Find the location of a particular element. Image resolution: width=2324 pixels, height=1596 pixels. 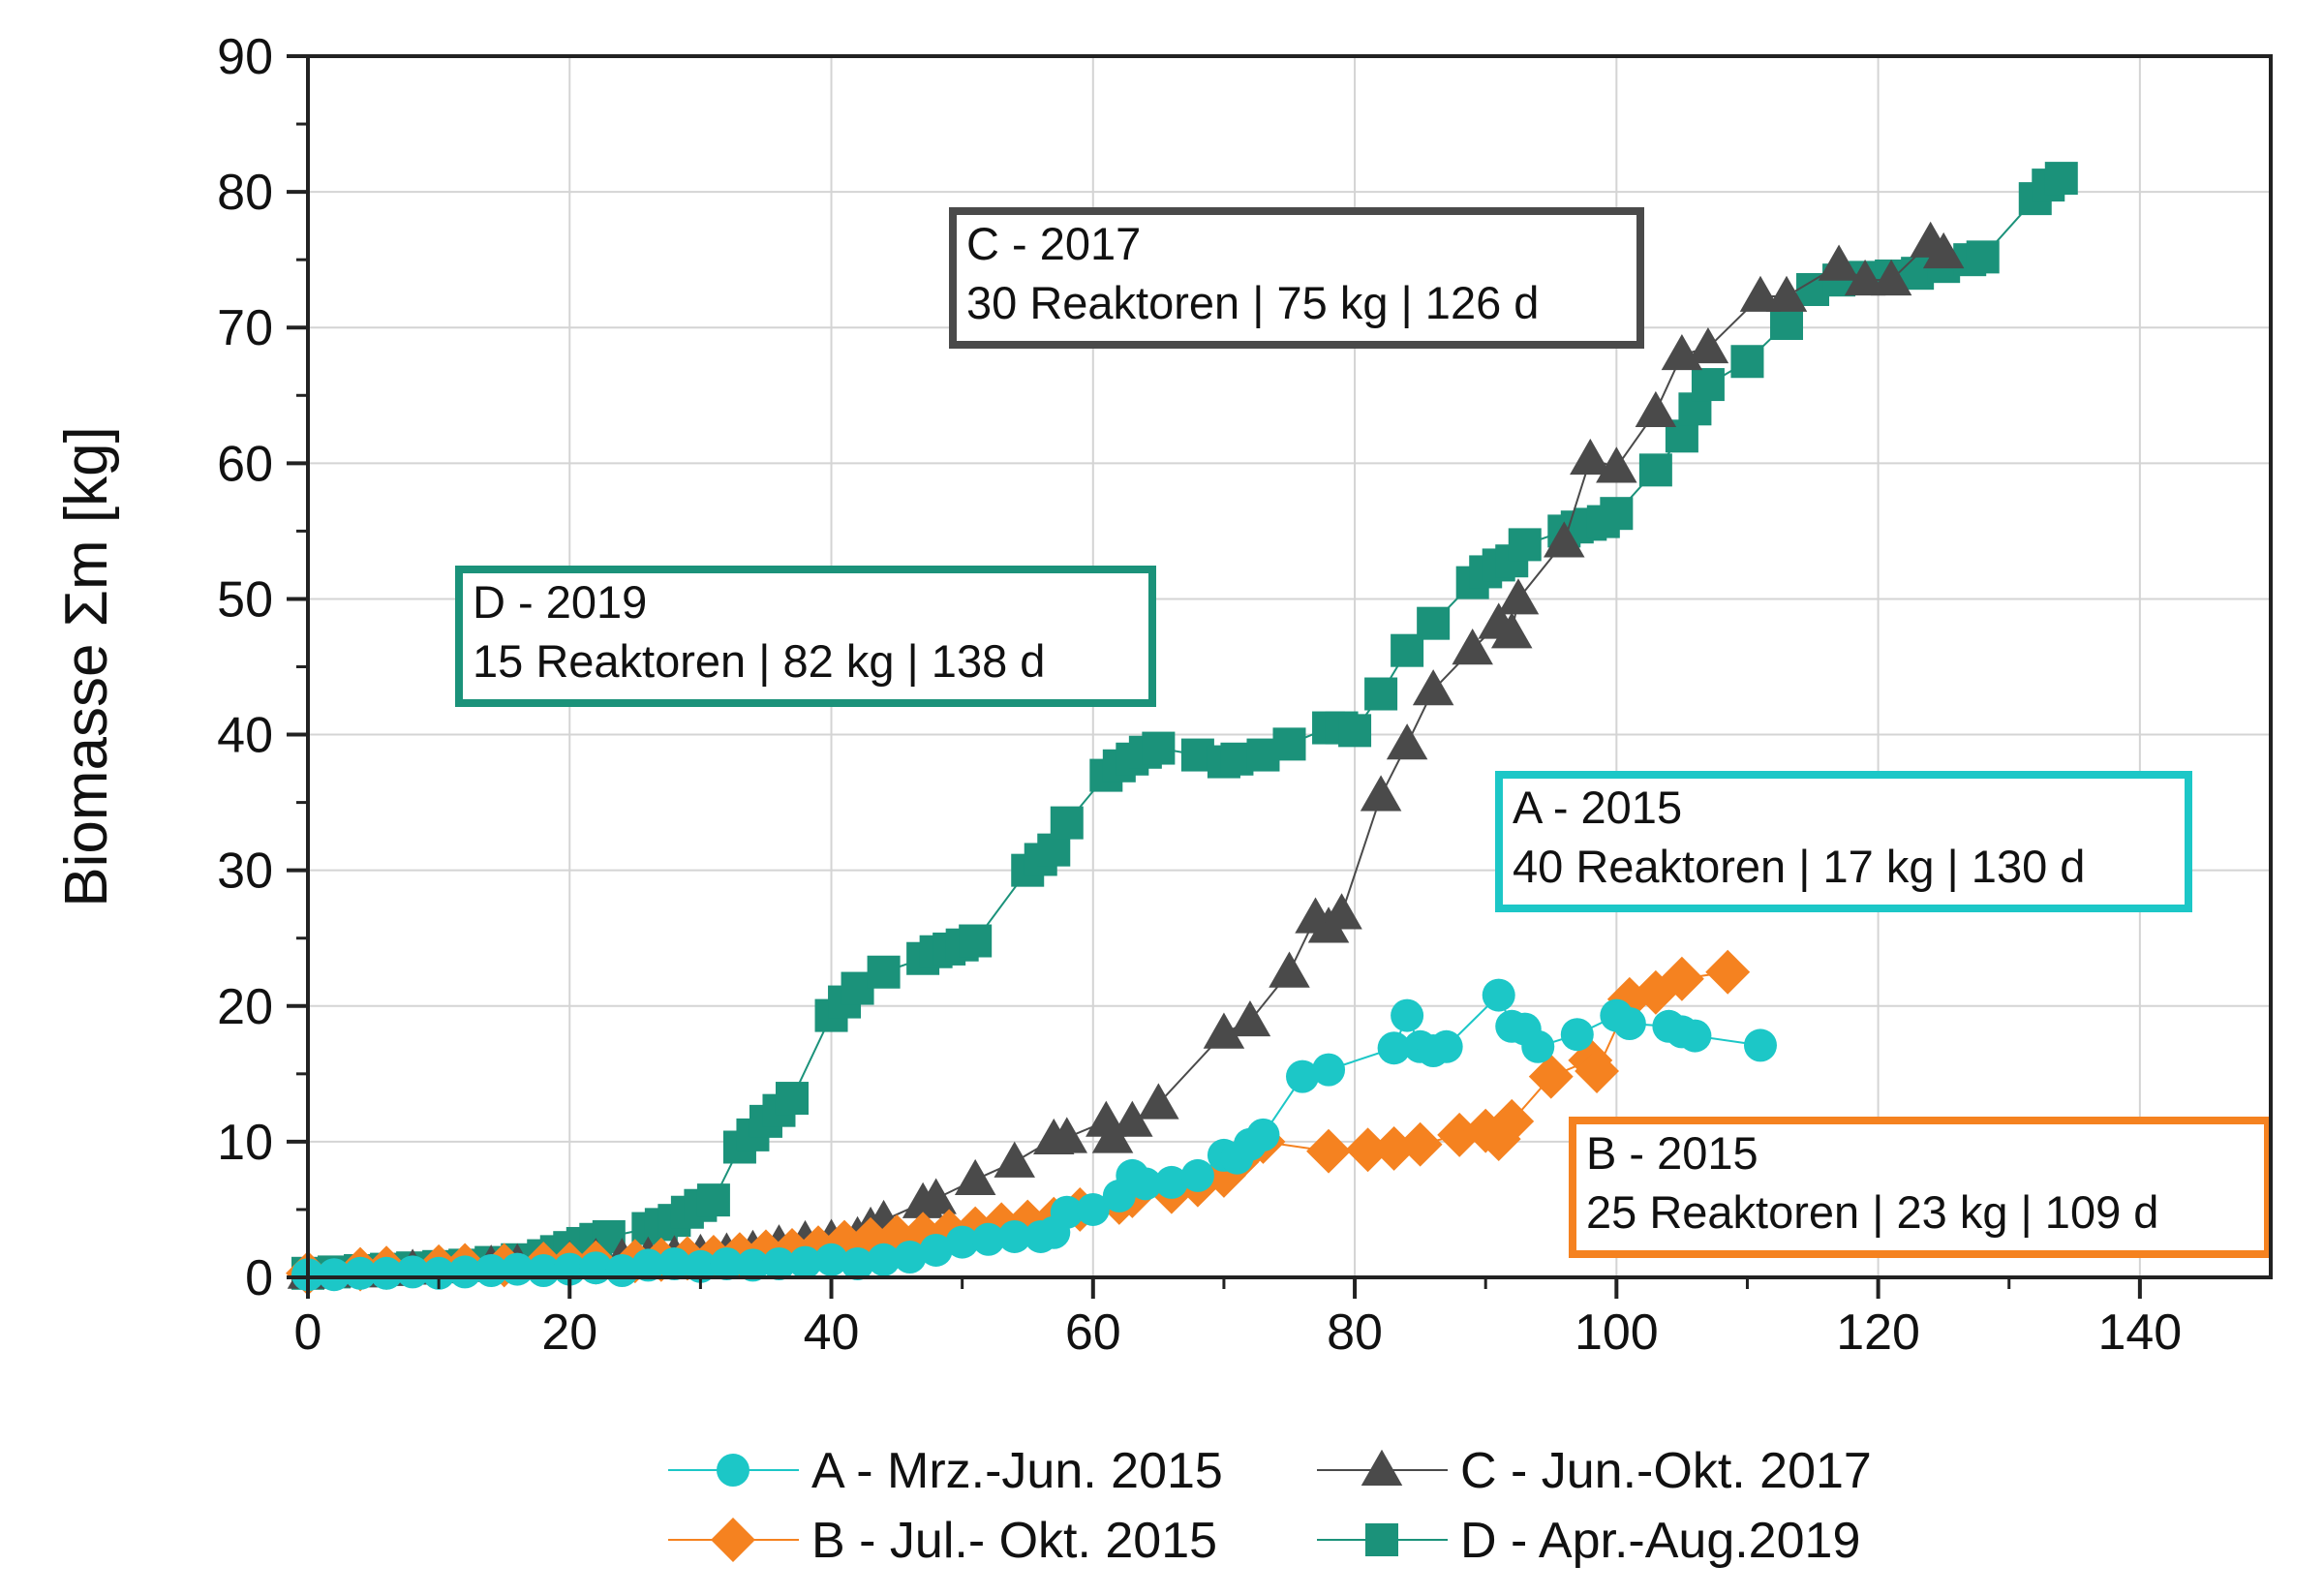

y-tick-label: 80 is located at coordinates (245, 193).